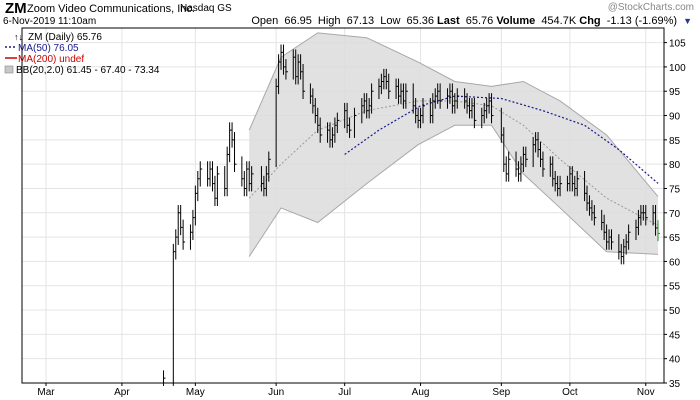 The width and height of the screenshot is (700, 400). What do you see at coordinates (51, 59) in the screenshot?
I see `legend-ma200: MA(200) undef` at bounding box center [51, 59].